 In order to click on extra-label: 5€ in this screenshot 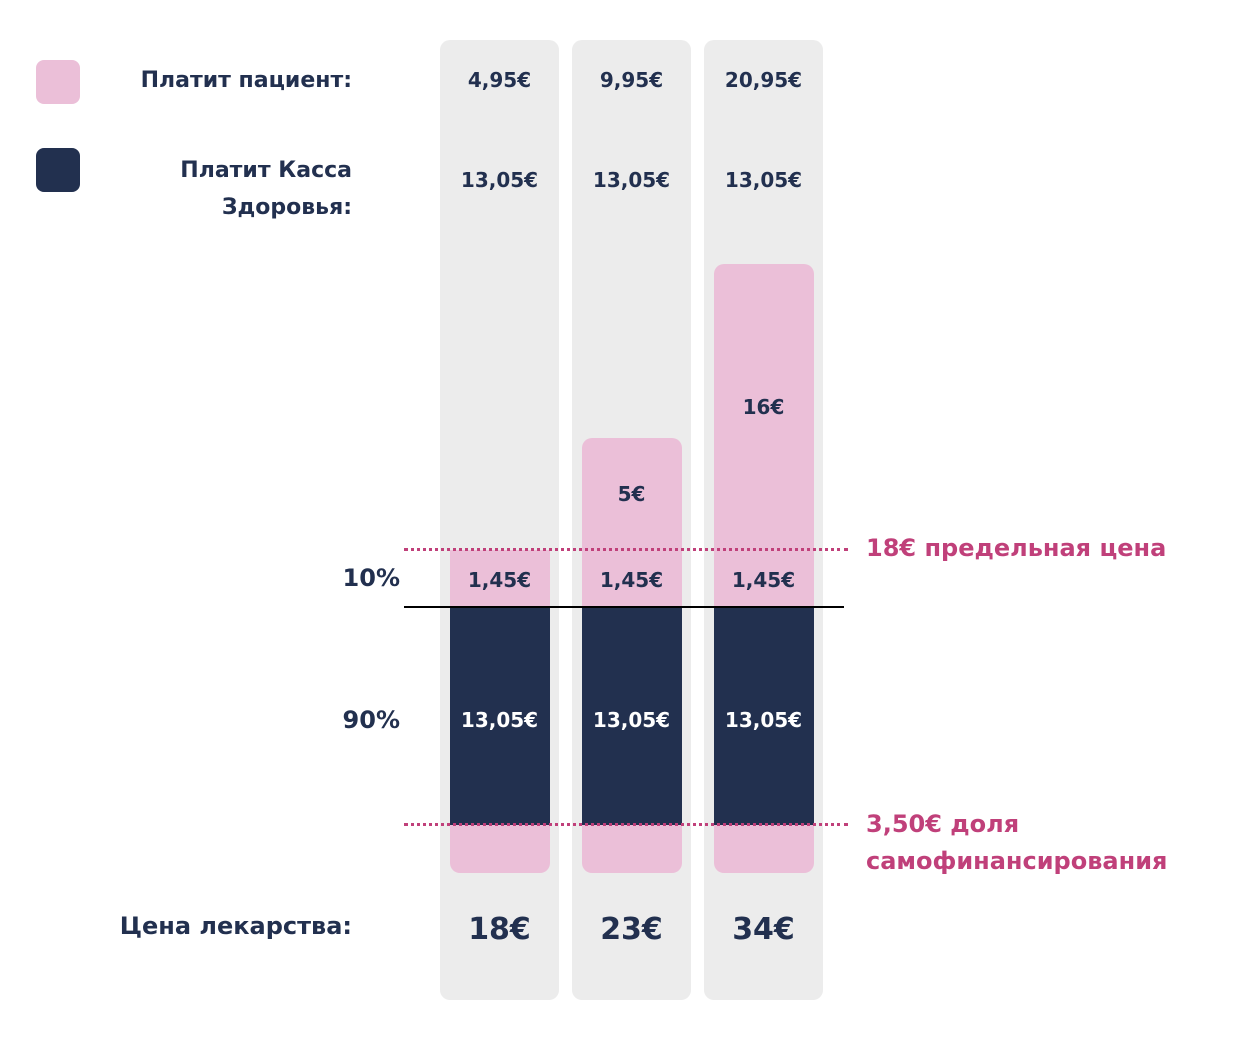, I will do `click(631, 494)`.